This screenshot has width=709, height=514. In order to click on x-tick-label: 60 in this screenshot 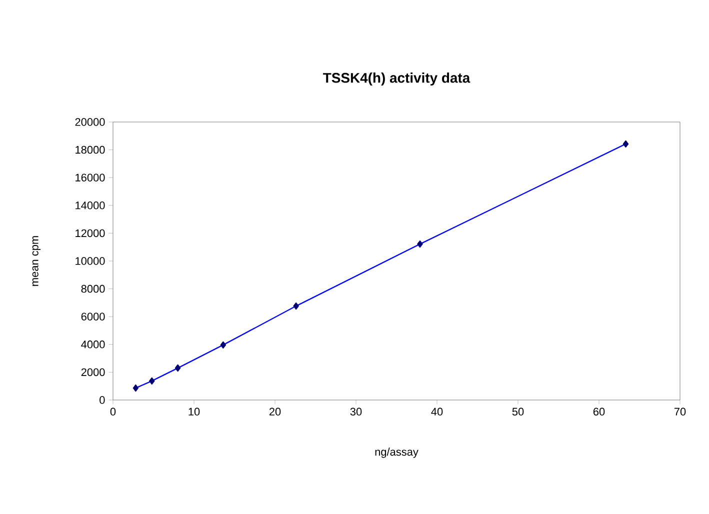, I will do `click(599, 412)`.